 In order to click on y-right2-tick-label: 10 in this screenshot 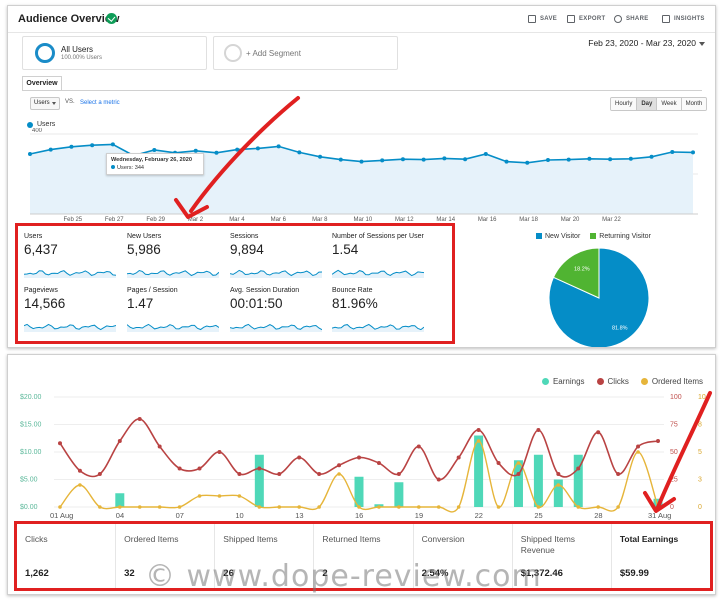, I will do `click(702, 397)`.